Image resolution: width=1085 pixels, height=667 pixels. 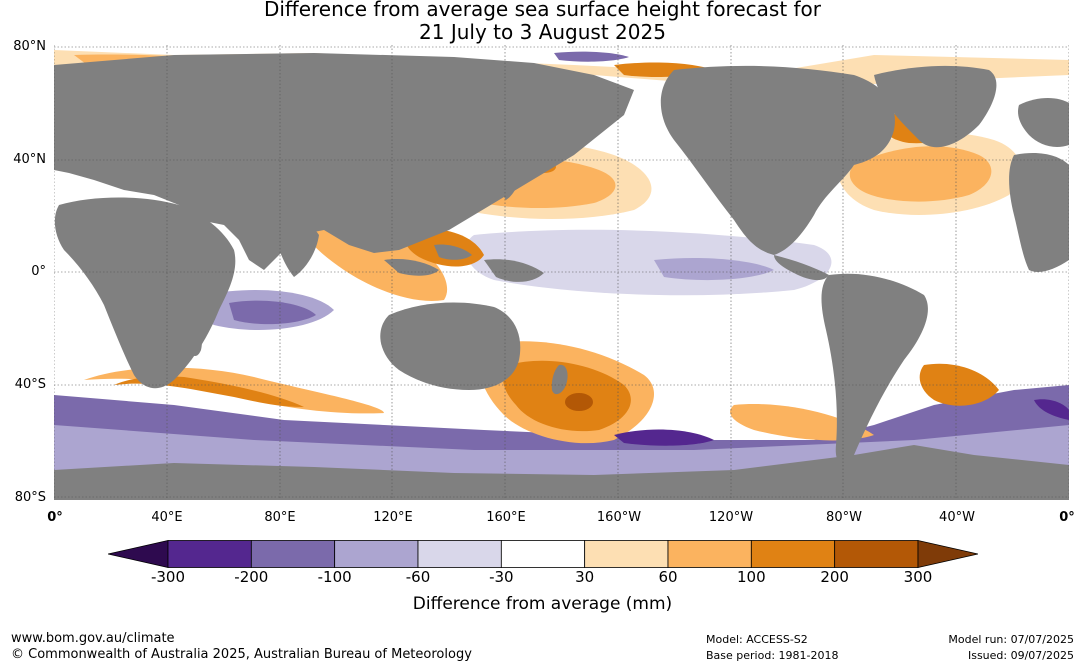 What do you see at coordinates (918, 577) in the screenshot?
I see `colorbar-tick-label: 300` at bounding box center [918, 577].